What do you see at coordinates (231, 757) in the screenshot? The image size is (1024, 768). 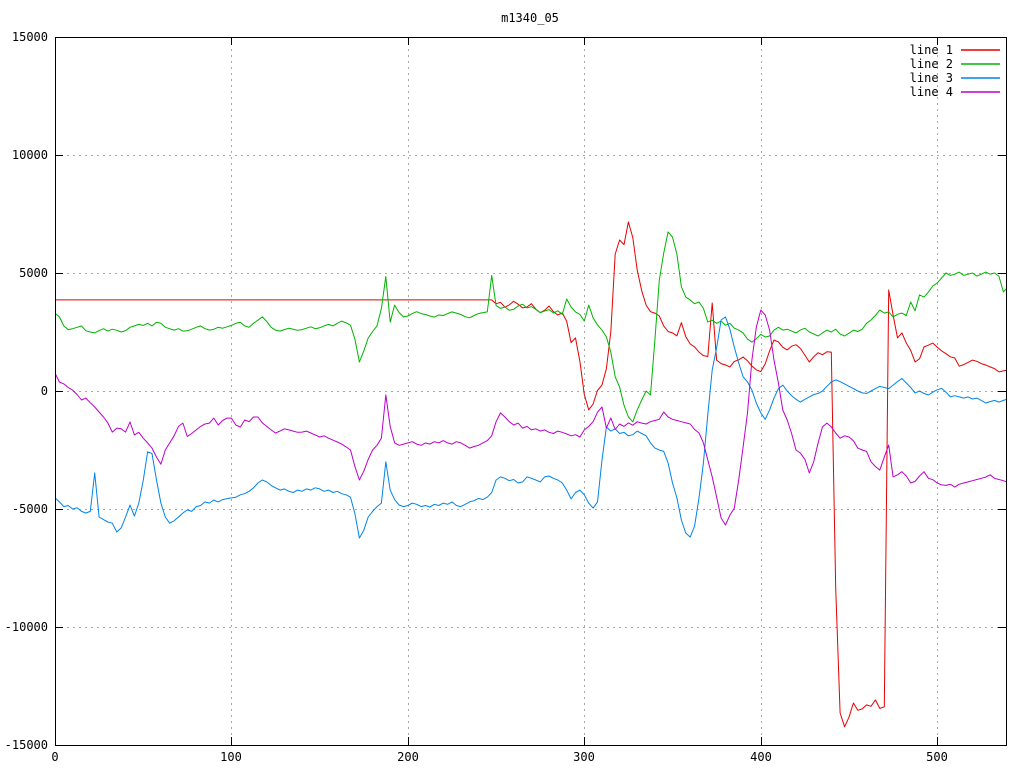 I see `x-tick-label: 100` at bounding box center [231, 757].